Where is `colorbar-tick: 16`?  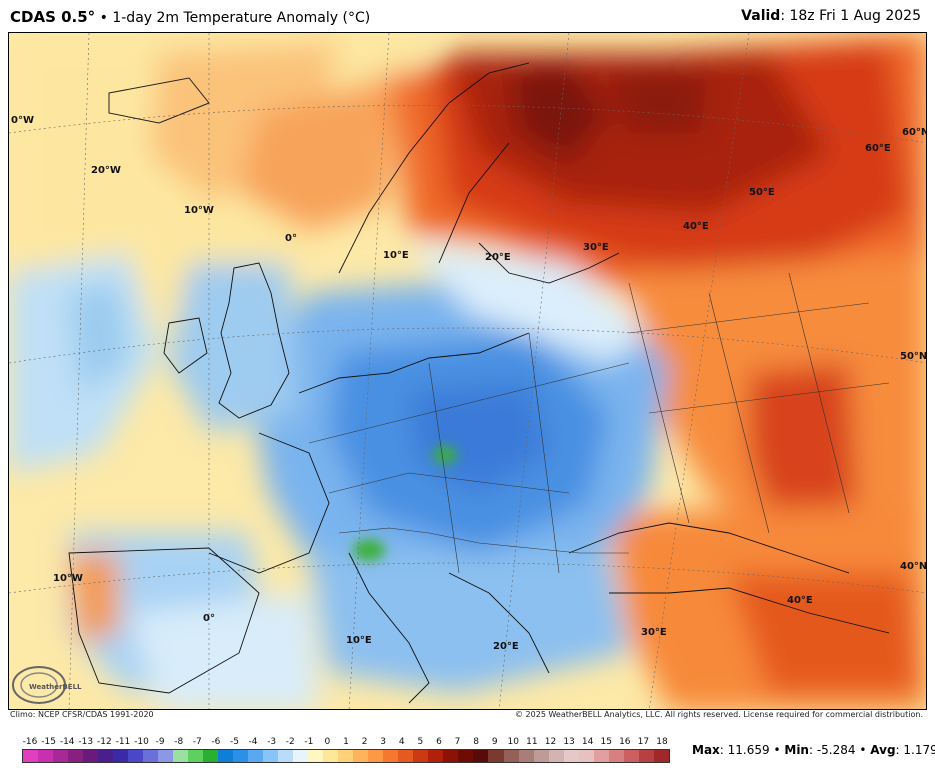 colorbar-tick: 16 is located at coordinates (625, 742).